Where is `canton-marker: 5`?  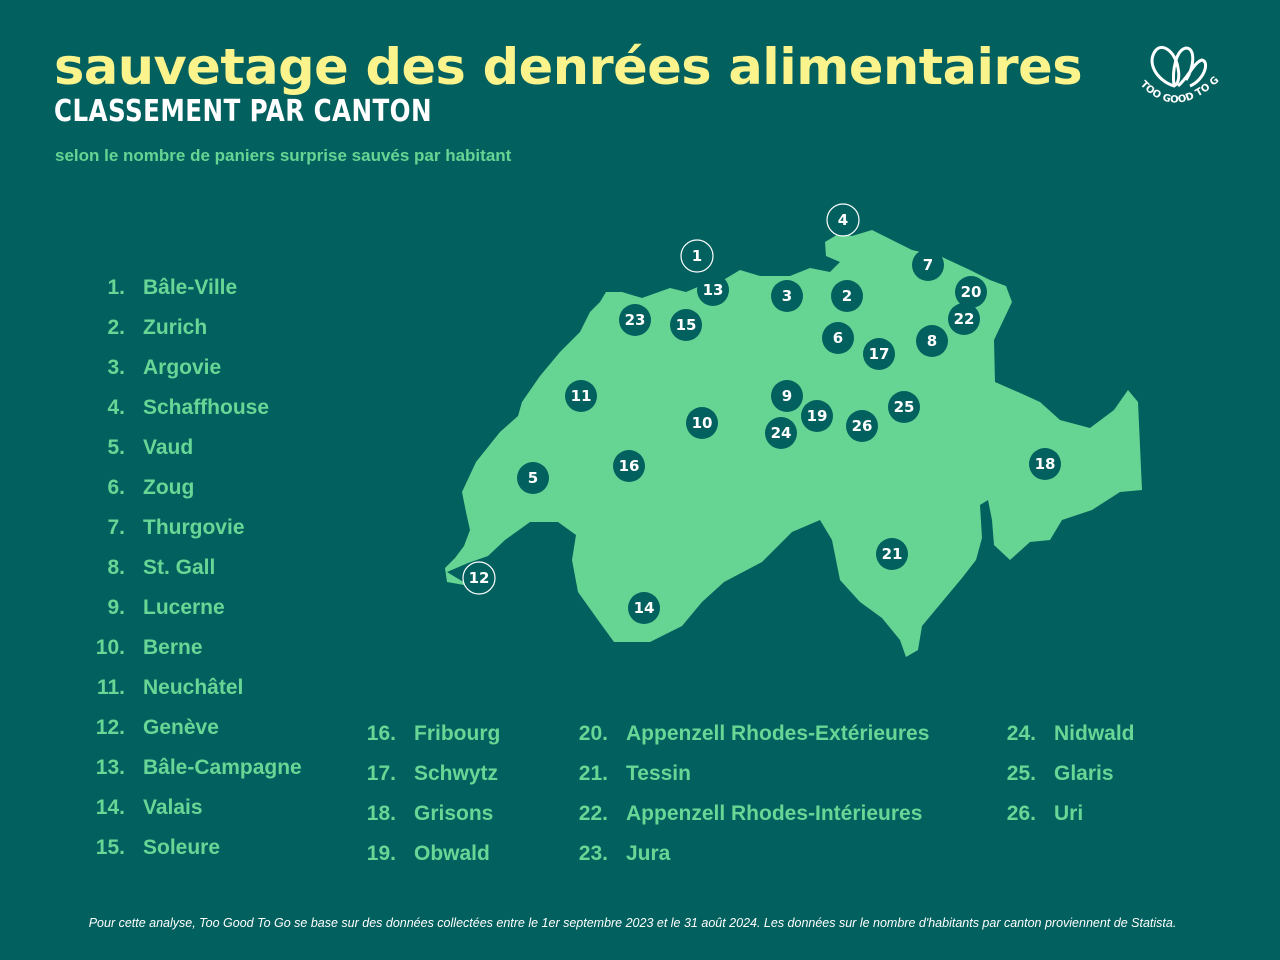 canton-marker: 5 is located at coordinates (533, 478).